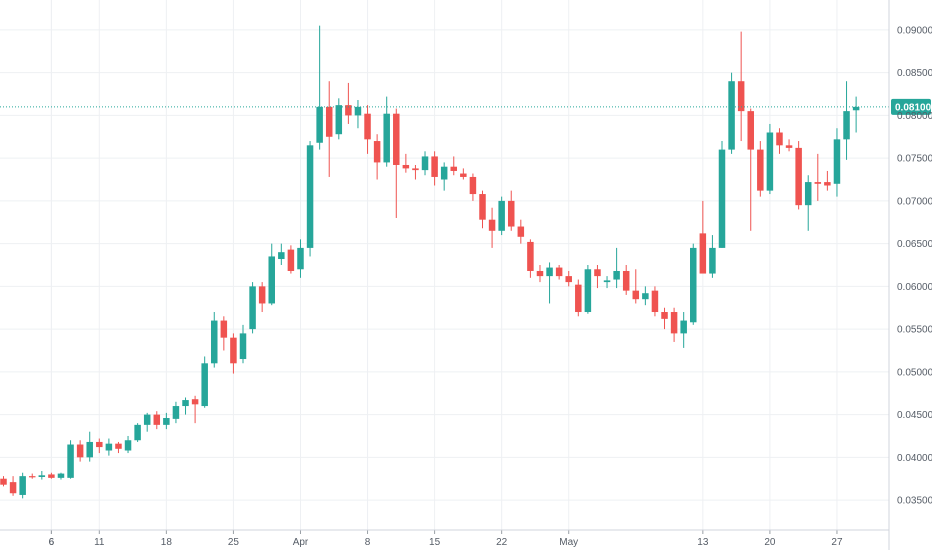 The height and width of the screenshot is (550, 932). I want to click on x-tick-label: 25, so click(234, 542).